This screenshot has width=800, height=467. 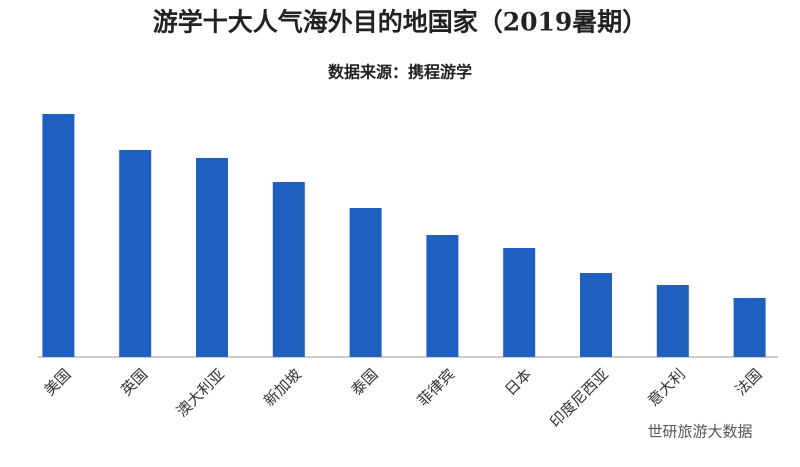 I want to click on watermark: 世研旅游大数据, so click(x=699, y=432).